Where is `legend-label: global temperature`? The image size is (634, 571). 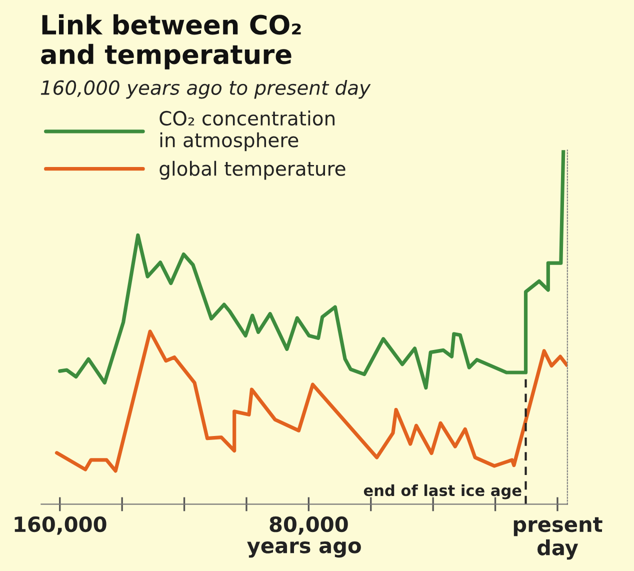
legend-label: global temperature is located at coordinates (253, 170).